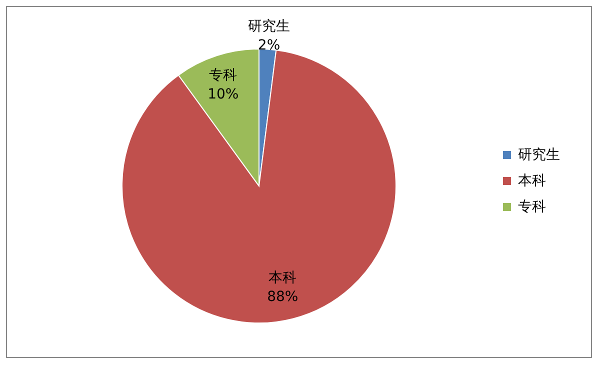  What do you see at coordinates (223, 76) in the screenshot?
I see `slice-label: 专科` at bounding box center [223, 76].